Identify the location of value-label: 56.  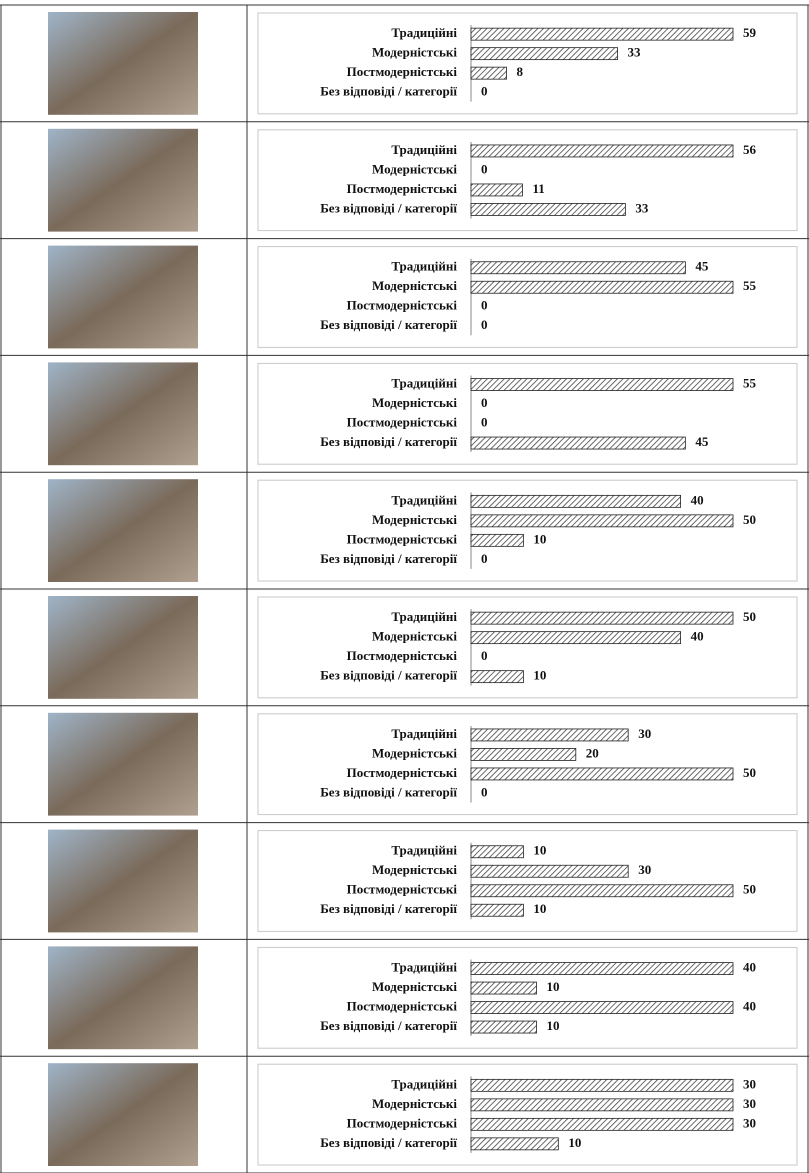
(750, 149).